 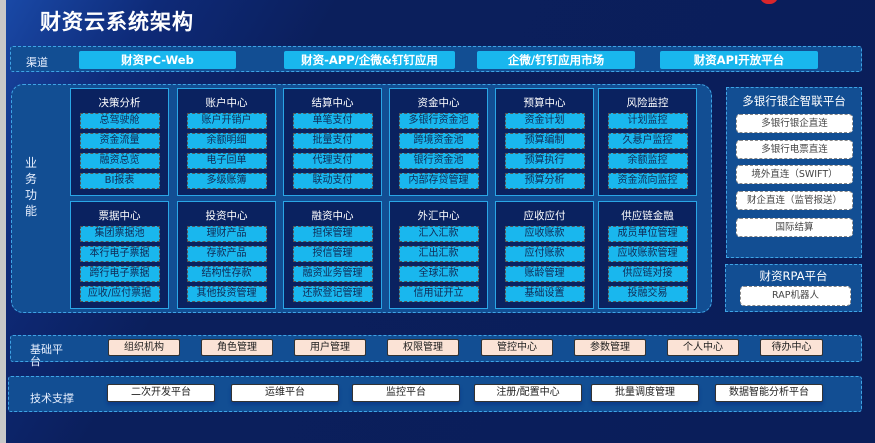 What do you see at coordinates (226, 216) in the screenshot?
I see `module-title: 投资中心` at bounding box center [226, 216].